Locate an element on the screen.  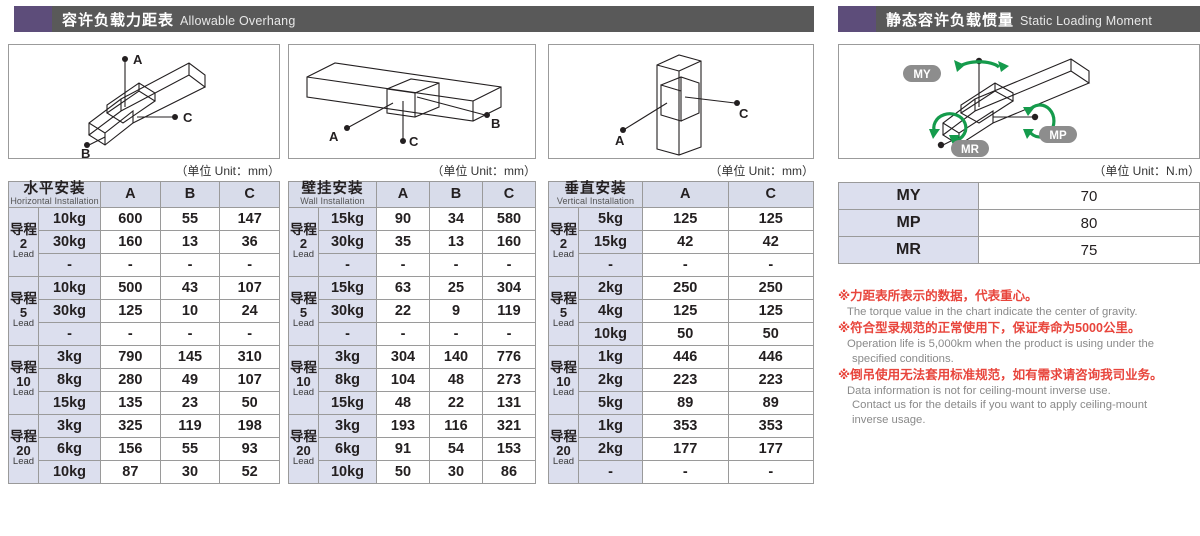
overhang-value-b: 9 is located at coordinates (456, 310).